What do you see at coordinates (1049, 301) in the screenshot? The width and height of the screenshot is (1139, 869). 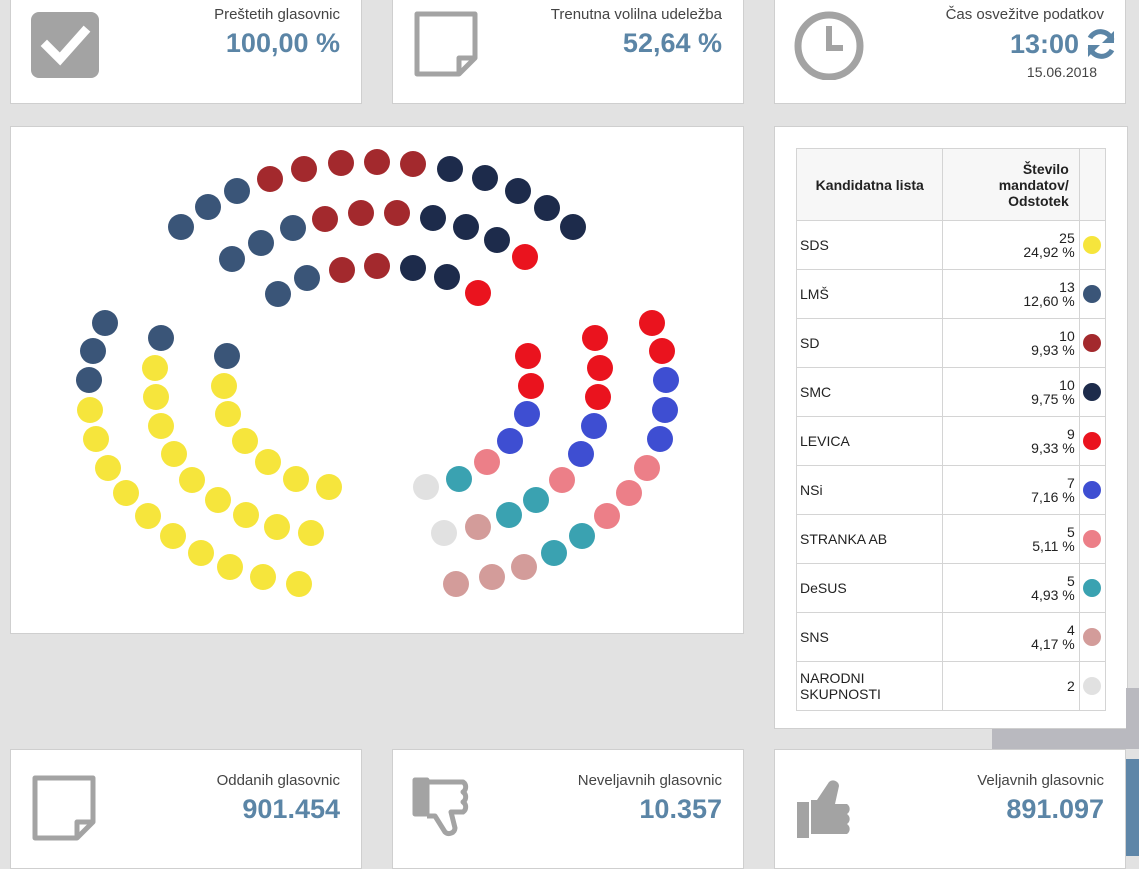 I see `party-percent: 12,60 %` at bounding box center [1049, 301].